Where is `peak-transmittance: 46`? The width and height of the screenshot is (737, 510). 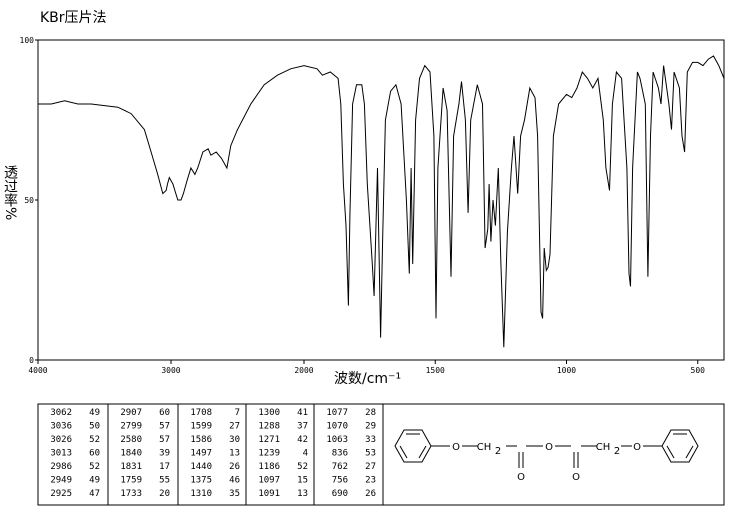 peak-transmittance: 46 is located at coordinates (234, 481).